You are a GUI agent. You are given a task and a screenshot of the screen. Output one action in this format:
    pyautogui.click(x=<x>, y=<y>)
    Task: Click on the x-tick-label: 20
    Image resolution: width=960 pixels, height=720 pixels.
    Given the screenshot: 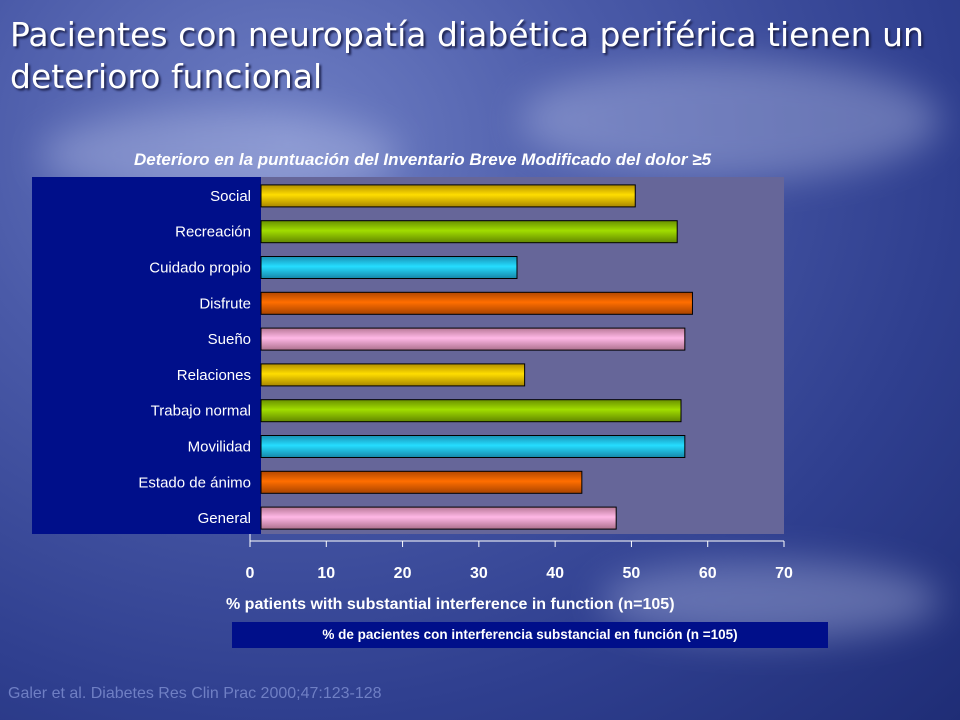 What is the action you would take?
    pyautogui.click(x=403, y=573)
    